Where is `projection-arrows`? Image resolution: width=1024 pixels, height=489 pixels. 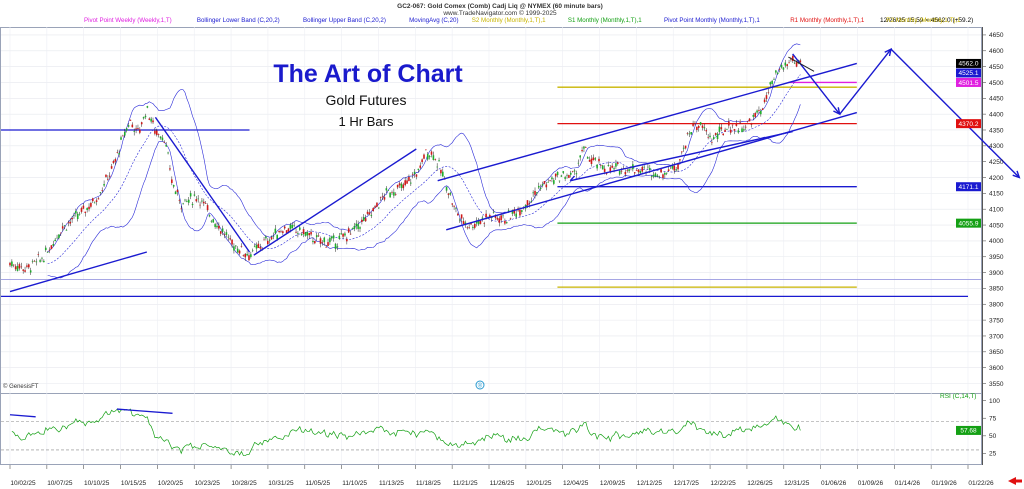
projection-arrows is located at coordinates (904, 113).